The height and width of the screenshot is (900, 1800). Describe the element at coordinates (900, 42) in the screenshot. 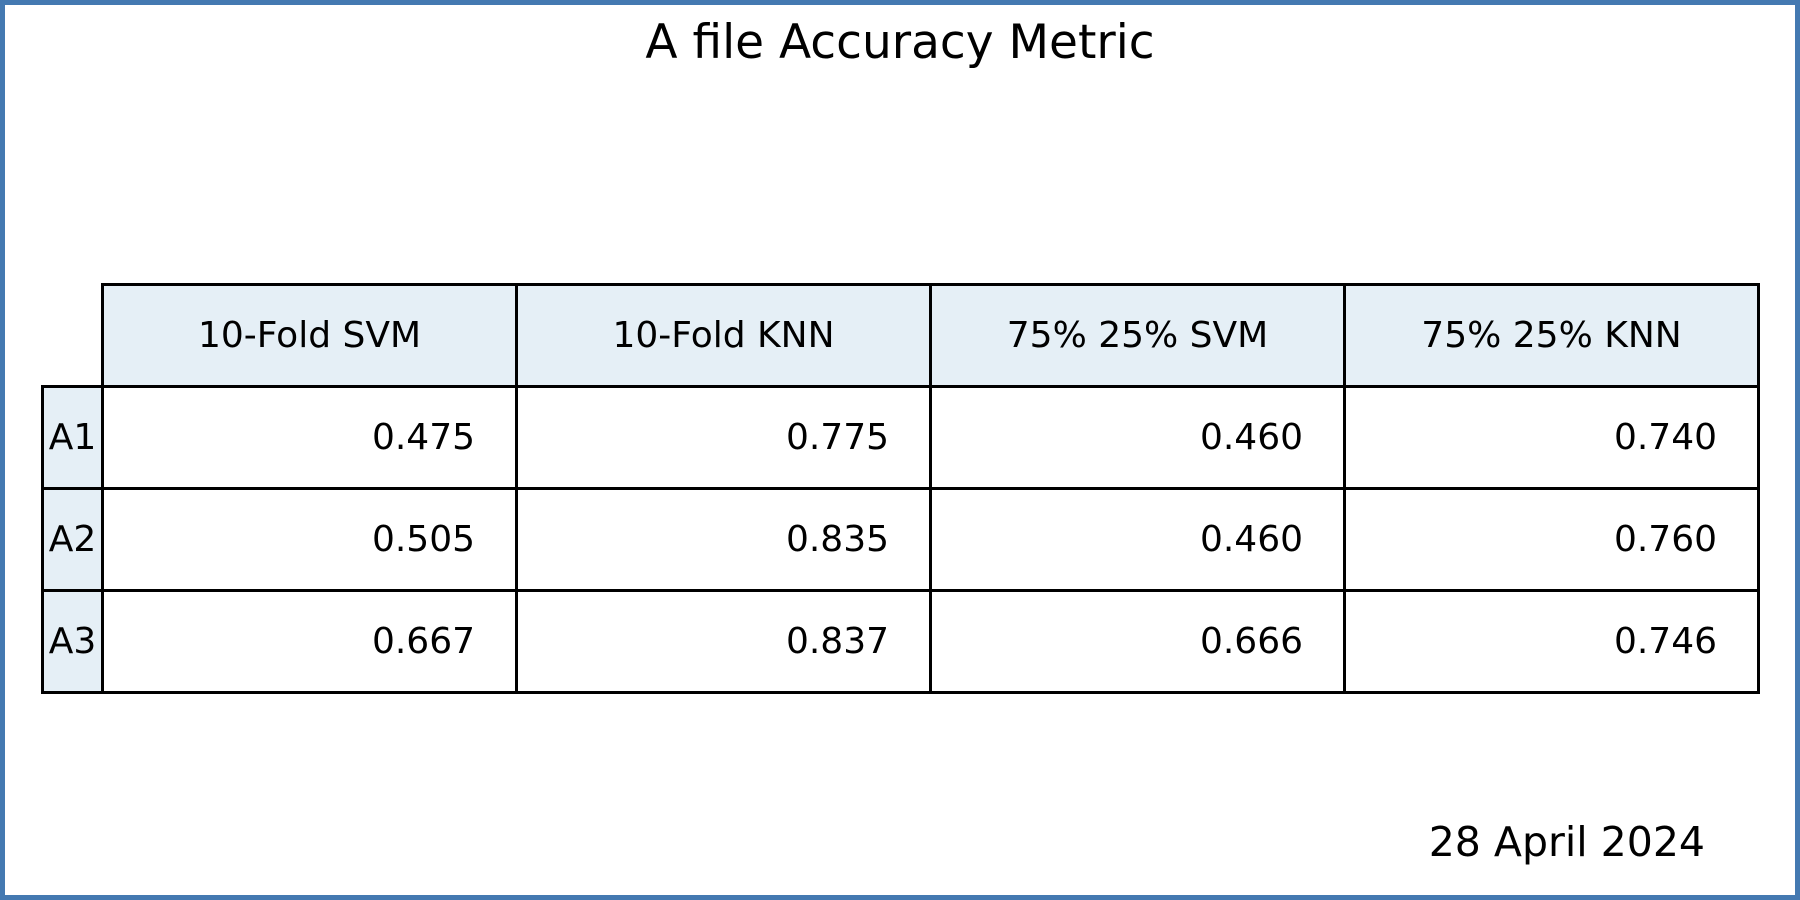

I see `page-title: A file Accuracy Metric` at that location.